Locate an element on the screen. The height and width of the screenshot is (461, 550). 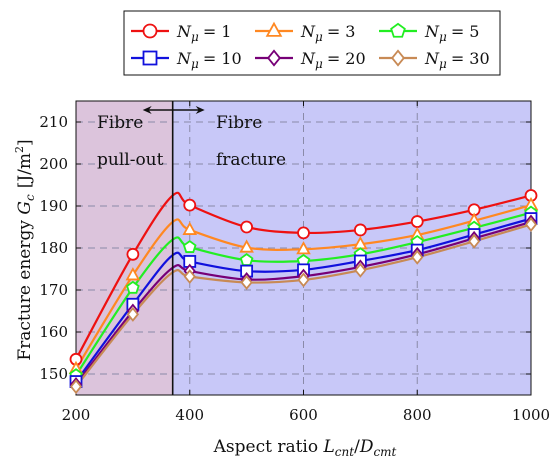
arrow-head-right is located at coordinates (200, 110).